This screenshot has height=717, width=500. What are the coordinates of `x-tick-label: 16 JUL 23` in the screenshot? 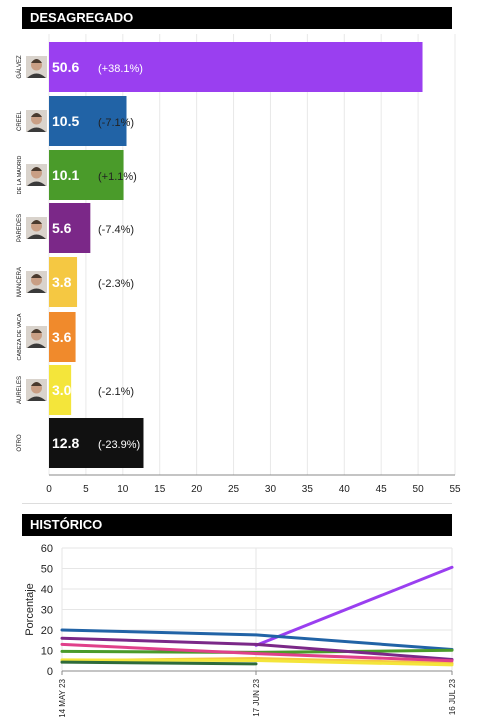 It's located at (452, 696).